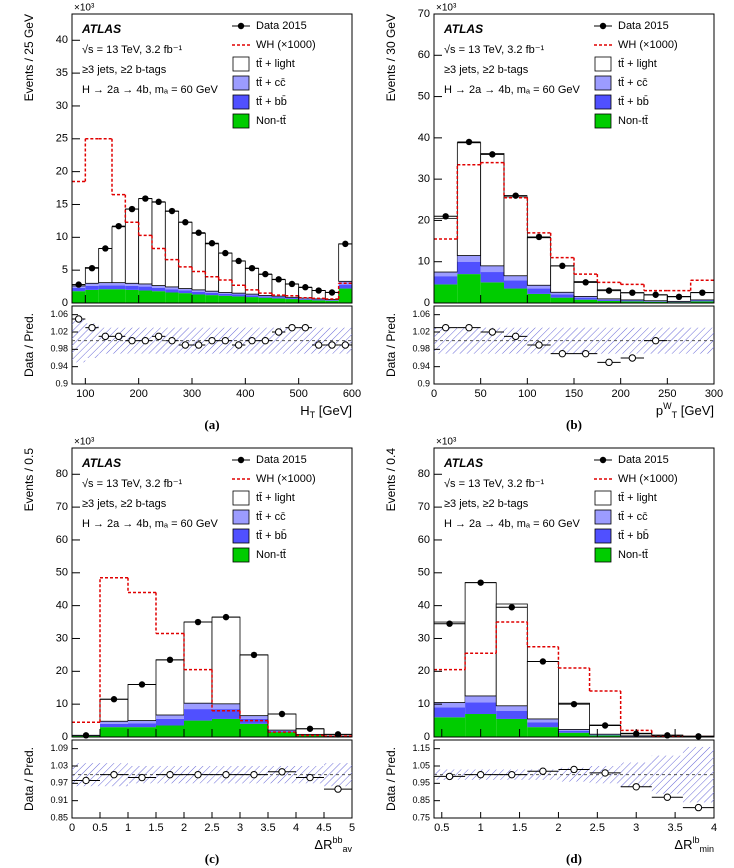 This screenshot has width=734, height=868. I want to click on x-tick-label: 400, so click(245, 394).